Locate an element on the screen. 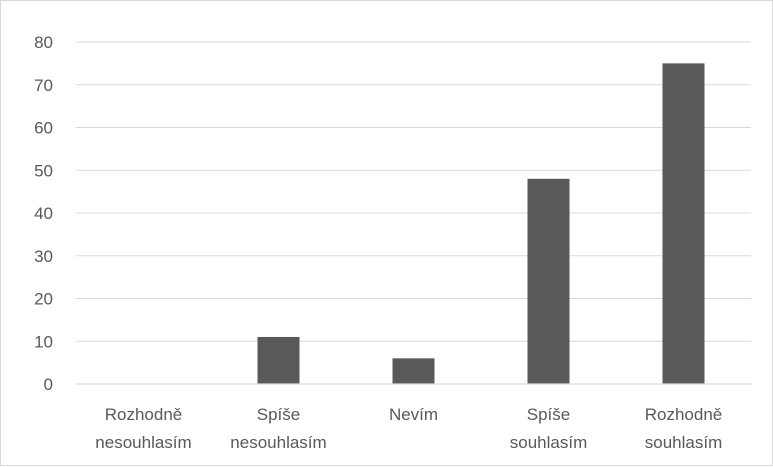 The height and width of the screenshot is (467, 773). y-tick-label: 40 is located at coordinates (43, 213).